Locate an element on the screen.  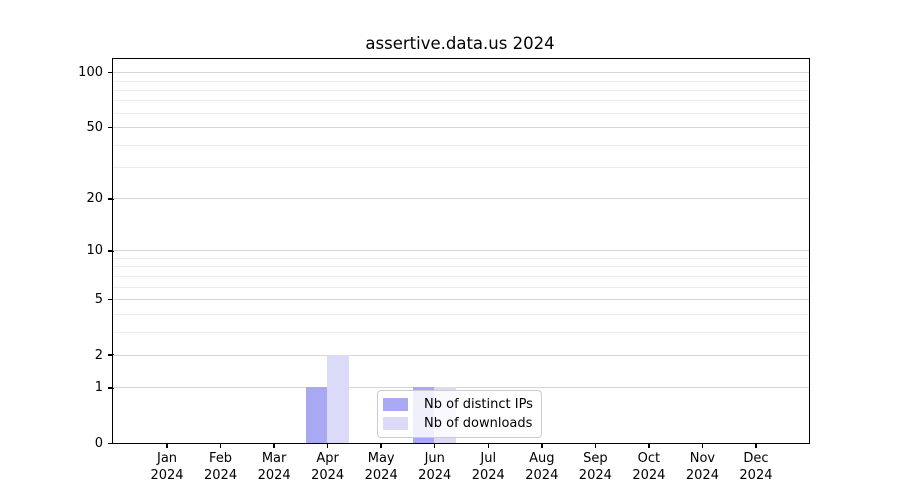
bar-distinct-ips-apr is located at coordinates (316, 415).